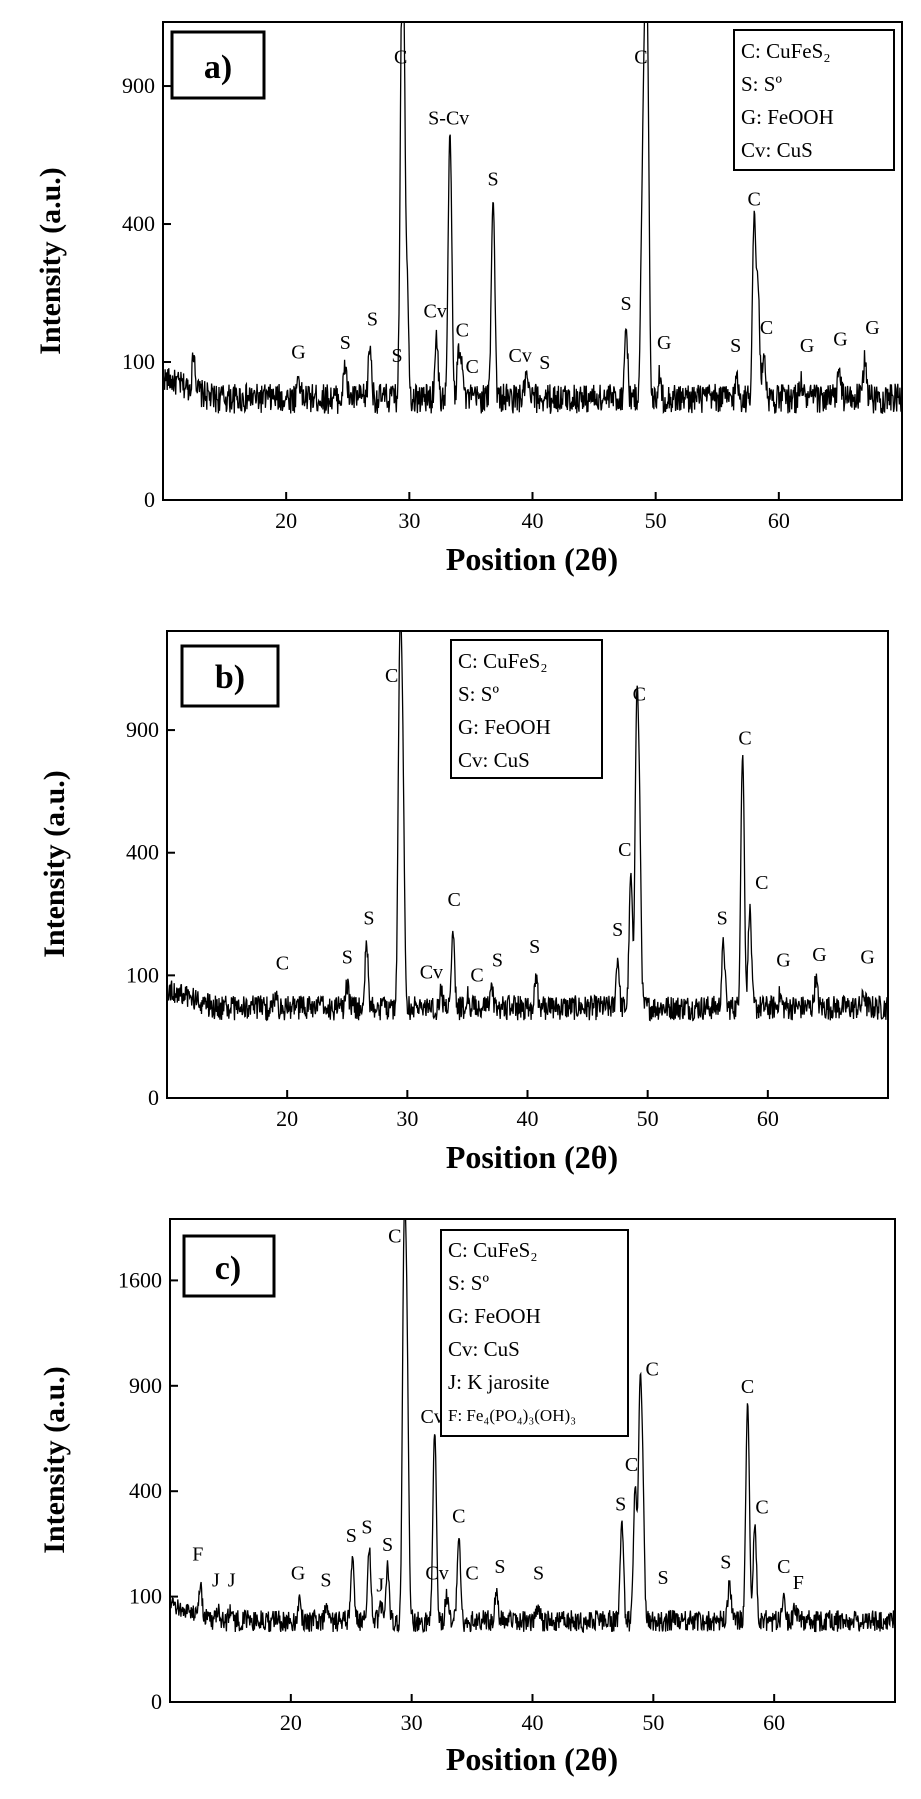  I want to click on panel-label: a), so click(218, 67).